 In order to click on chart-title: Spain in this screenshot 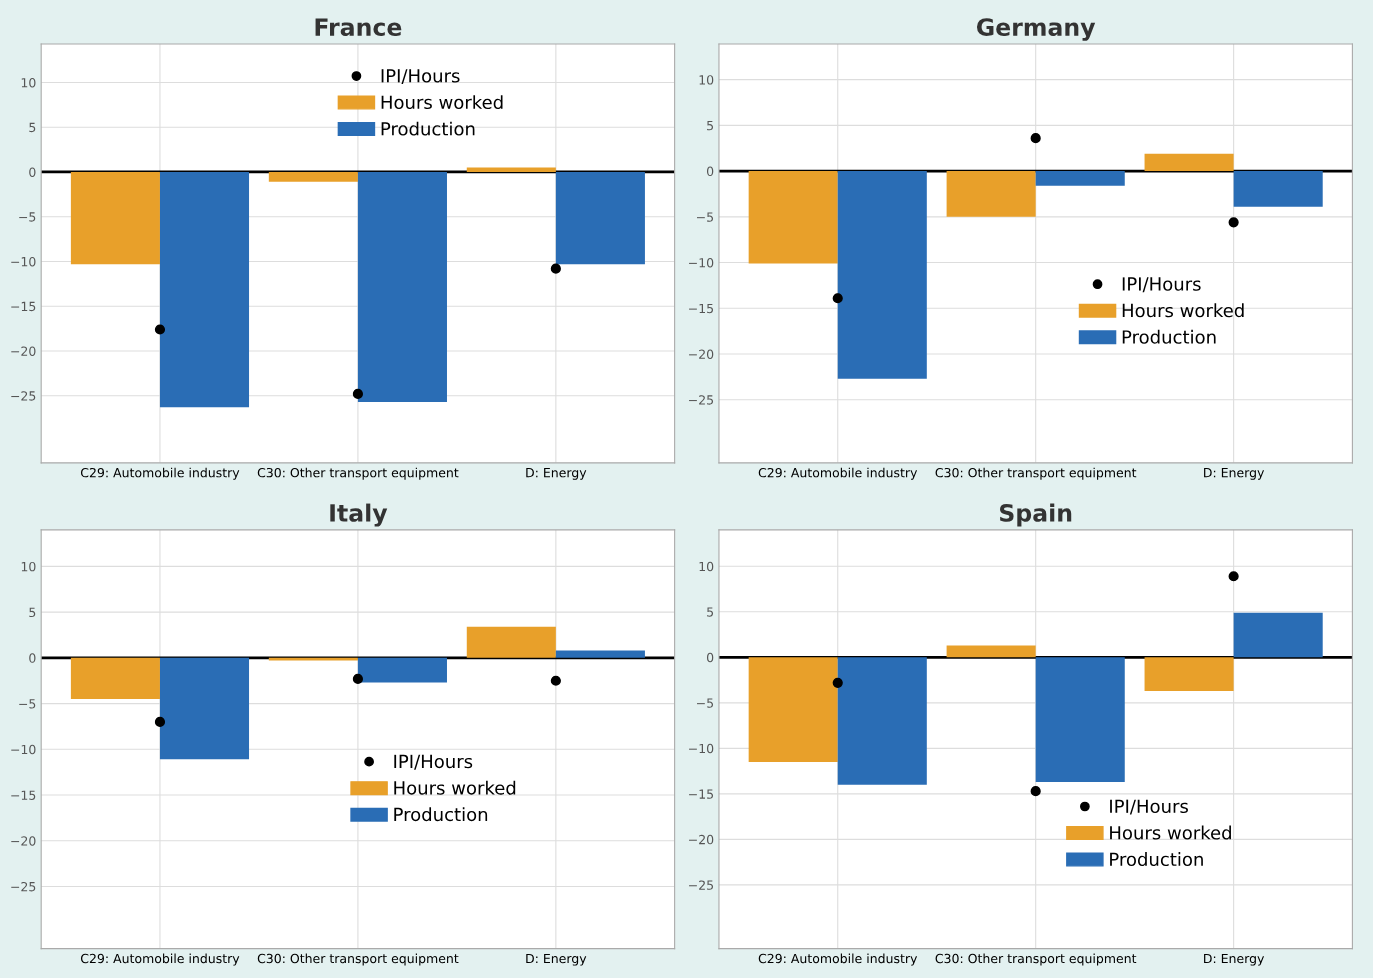, I will do `click(1036, 515)`.